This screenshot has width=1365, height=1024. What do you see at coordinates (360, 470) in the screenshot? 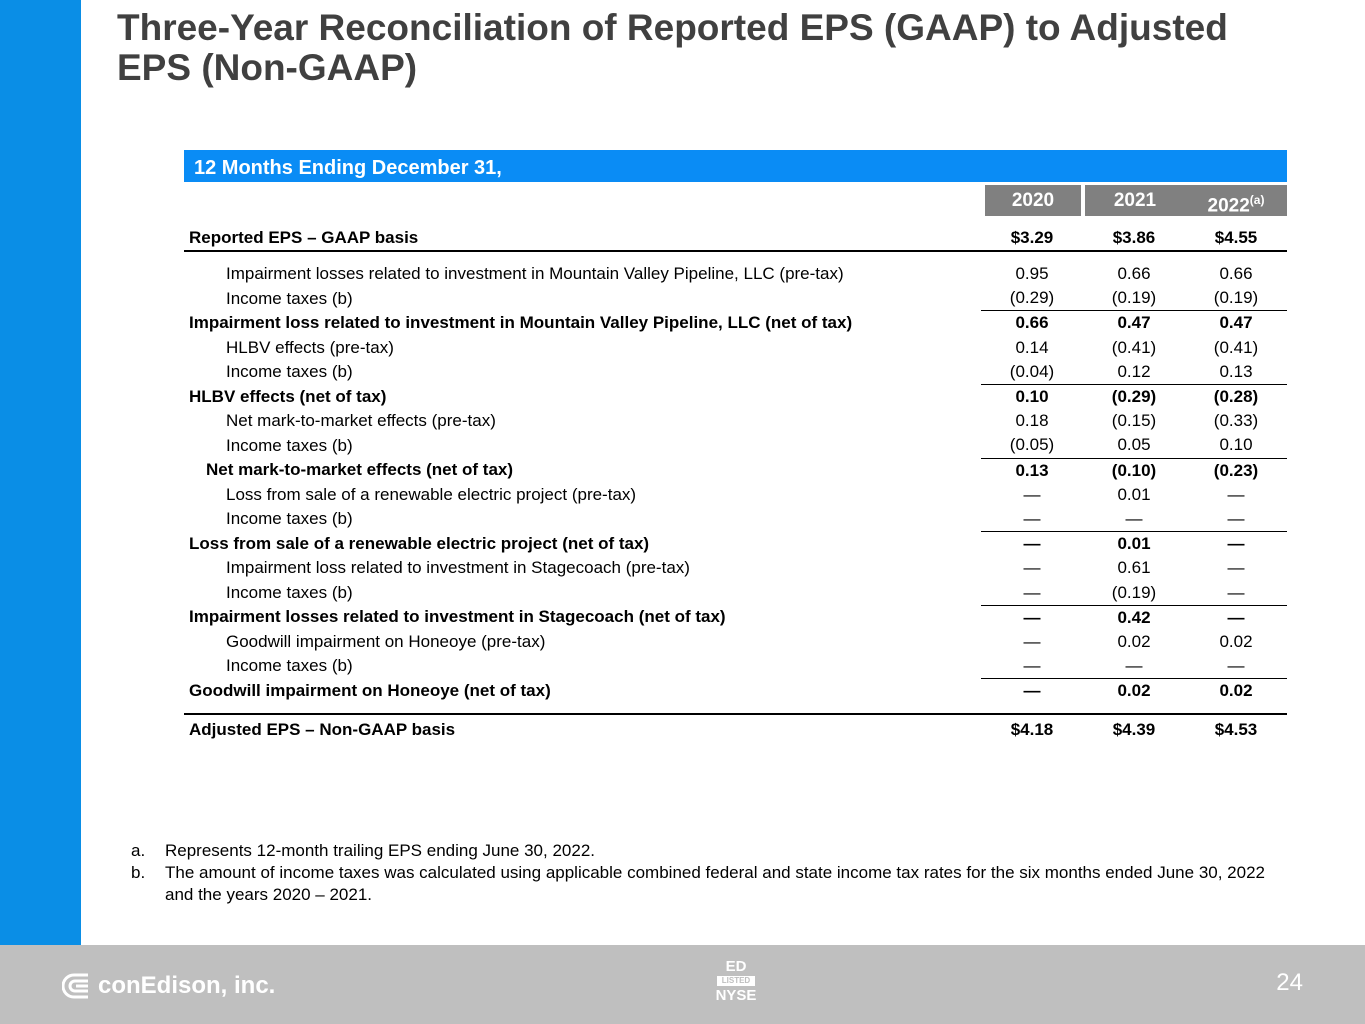
I see `row-label: Net mark-to-market effects (net of tax)` at bounding box center [360, 470].